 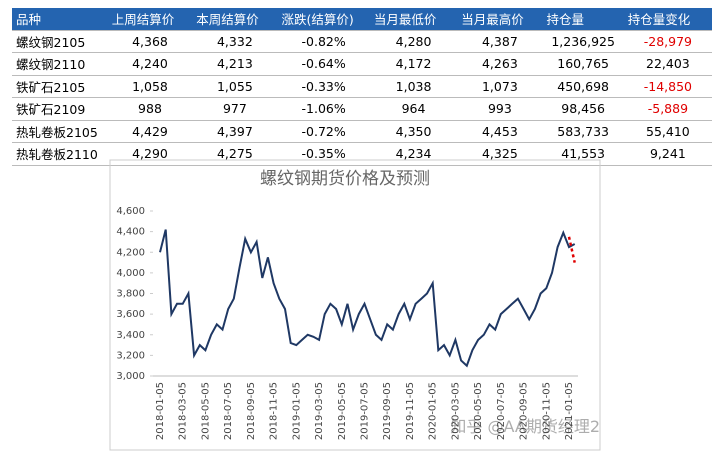 What do you see at coordinates (323, 41) in the screenshot?
I see `table-cell: -0.82%` at bounding box center [323, 41].